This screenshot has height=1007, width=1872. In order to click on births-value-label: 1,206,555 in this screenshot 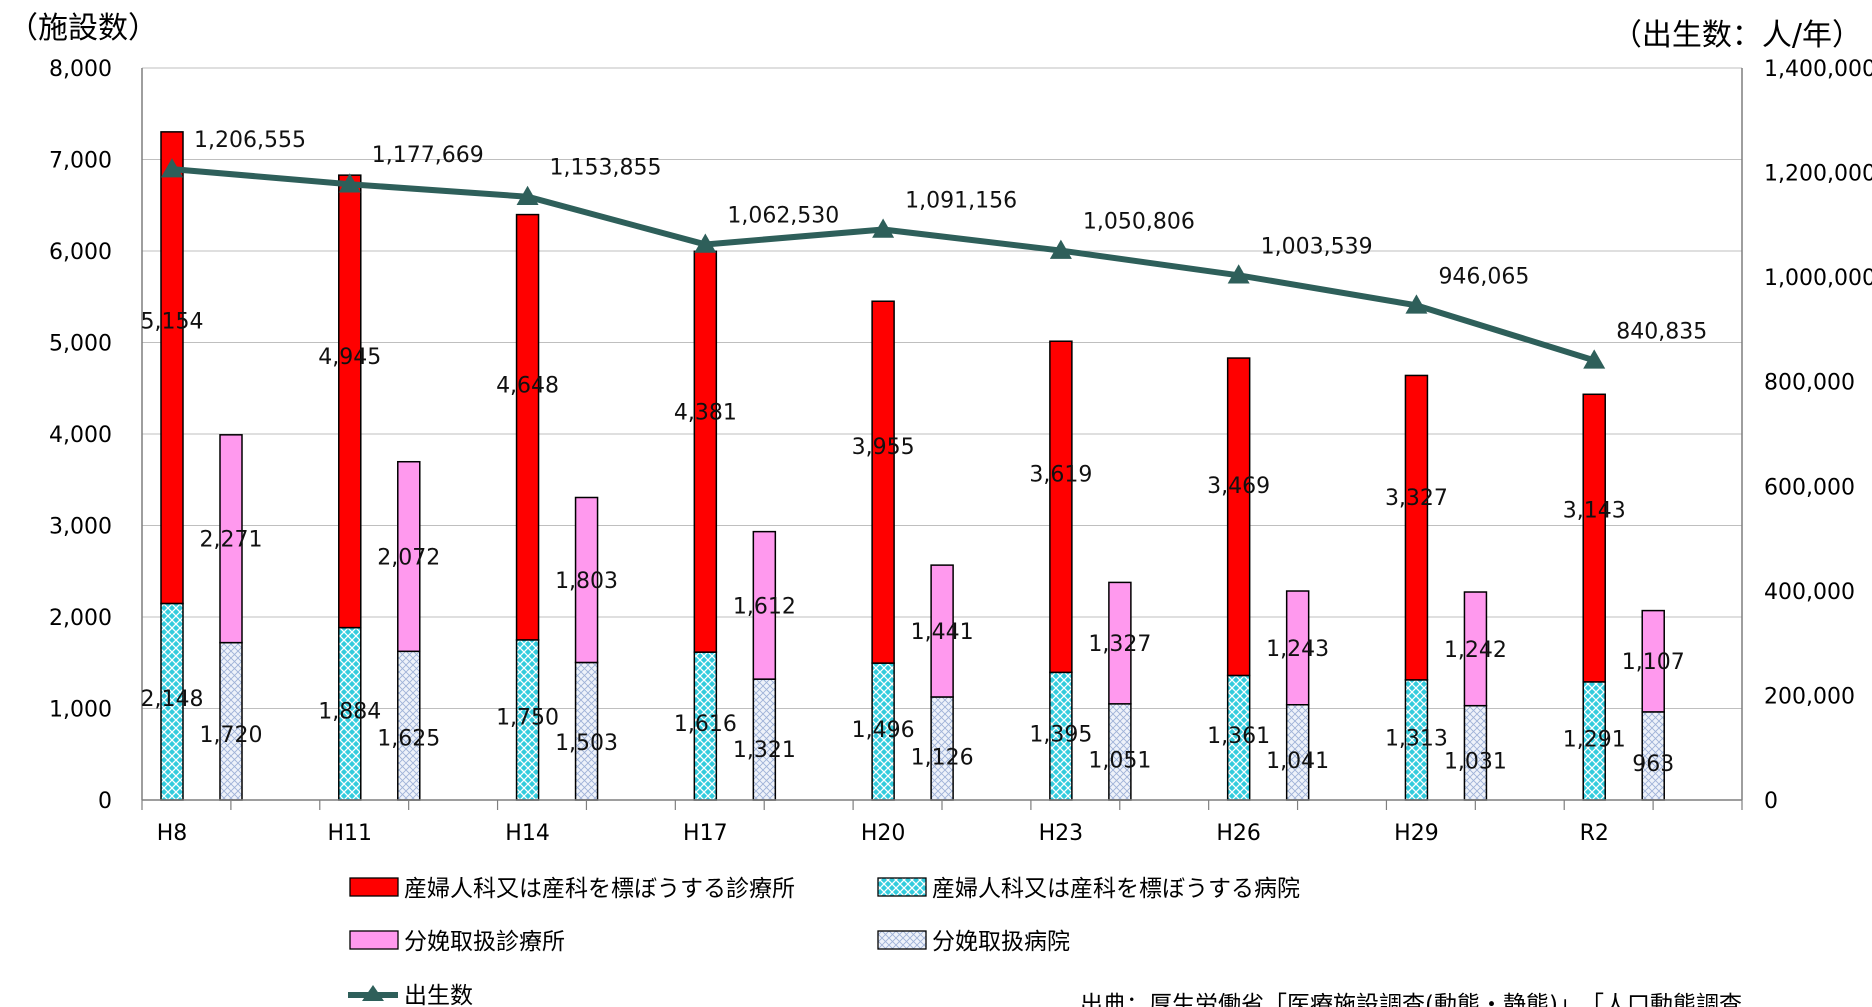, I will do `click(250, 140)`.